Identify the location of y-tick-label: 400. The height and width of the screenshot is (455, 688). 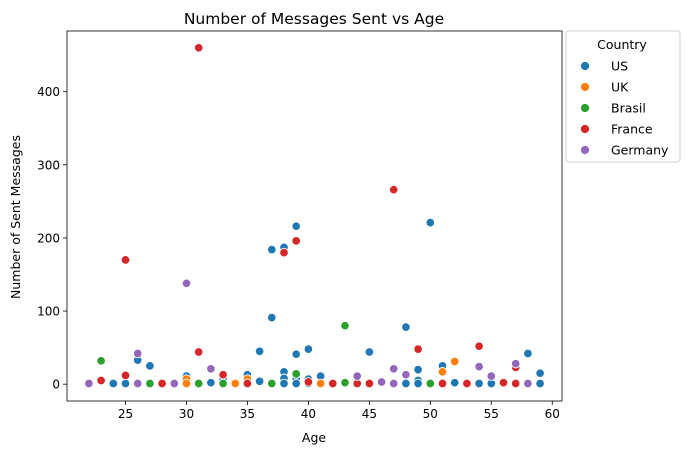
(48, 92).